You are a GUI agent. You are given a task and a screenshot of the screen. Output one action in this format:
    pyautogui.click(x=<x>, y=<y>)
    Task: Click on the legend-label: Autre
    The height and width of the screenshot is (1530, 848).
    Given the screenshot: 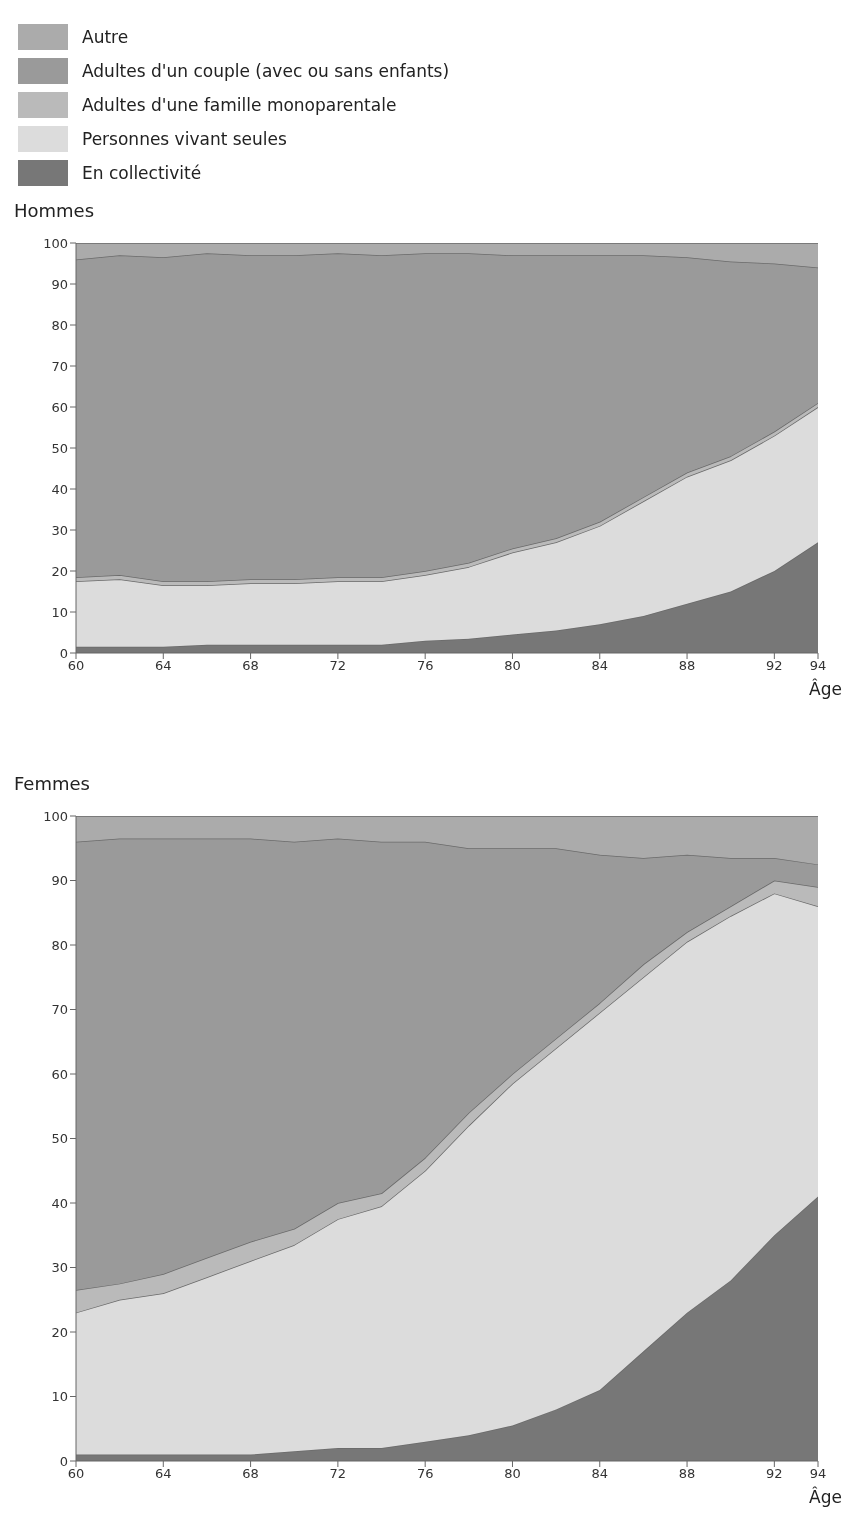 What is the action you would take?
    pyautogui.click(x=105, y=37)
    